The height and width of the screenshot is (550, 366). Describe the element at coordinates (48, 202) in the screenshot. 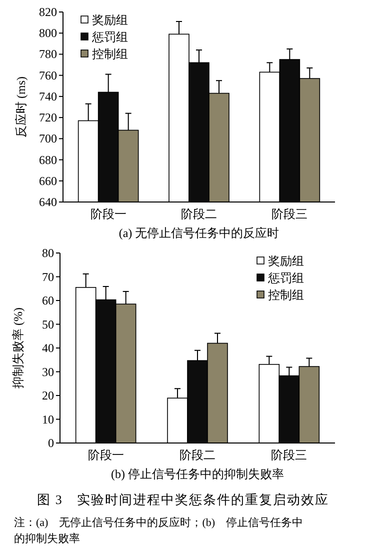

I see `y-tick-label: 640` at that location.